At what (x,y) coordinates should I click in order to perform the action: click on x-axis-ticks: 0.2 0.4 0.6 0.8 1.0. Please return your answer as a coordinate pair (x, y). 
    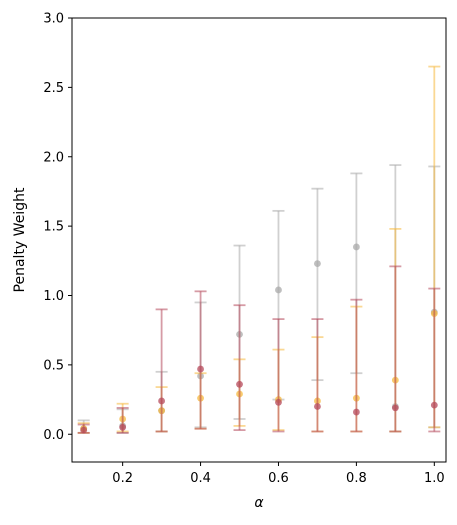
    Looking at the image, I should click on (278, 474).